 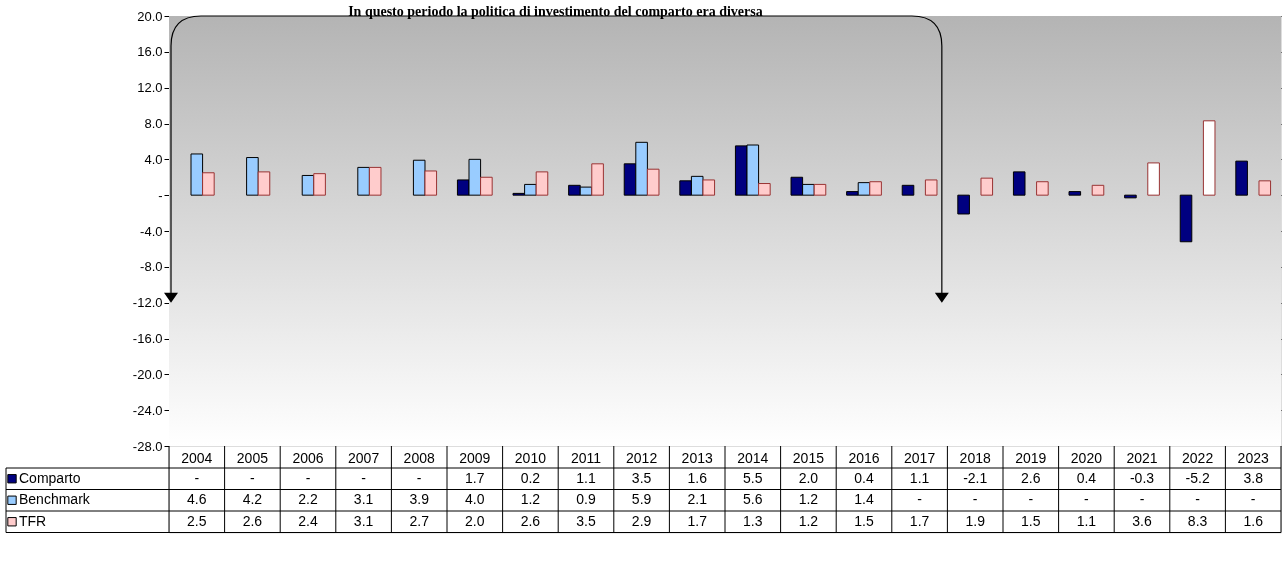 What do you see at coordinates (555, 11) in the screenshot?
I see `annotation: In questo periodo la politica di investimento del comparto era diversa` at bounding box center [555, 11].